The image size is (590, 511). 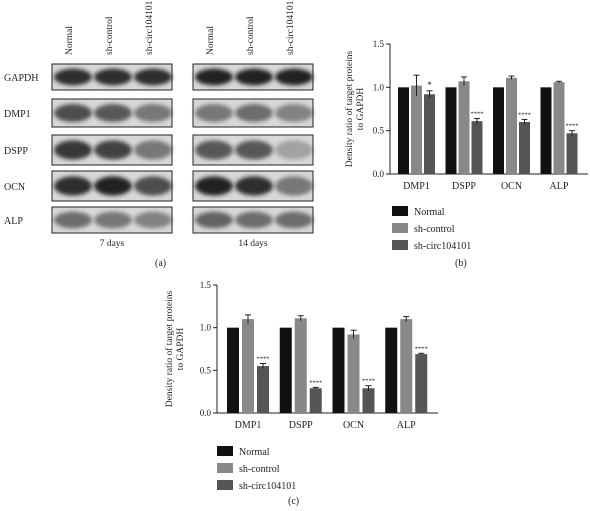 I want to click on blot-caption-7-days: 7 days, so click(x=112, y=244).